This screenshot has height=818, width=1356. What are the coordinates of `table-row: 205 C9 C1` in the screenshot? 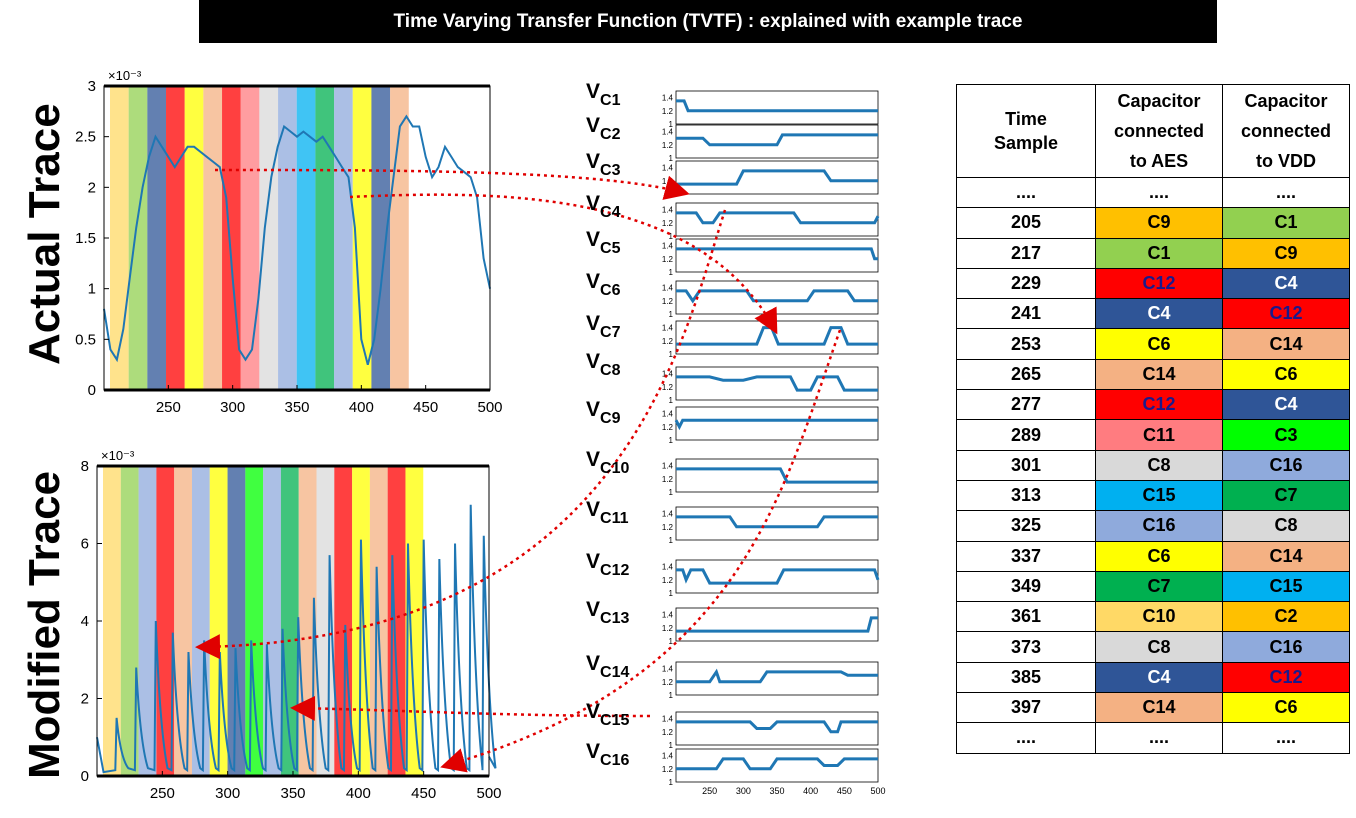 It's located at (1153, 223).